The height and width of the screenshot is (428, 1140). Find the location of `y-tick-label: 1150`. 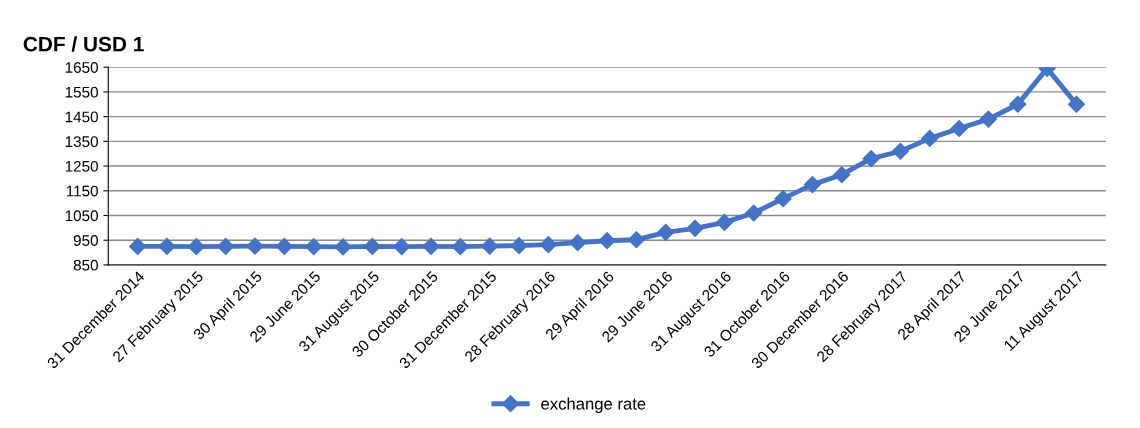

y-tick-label: 1150 is located at coordinates (82, 191).